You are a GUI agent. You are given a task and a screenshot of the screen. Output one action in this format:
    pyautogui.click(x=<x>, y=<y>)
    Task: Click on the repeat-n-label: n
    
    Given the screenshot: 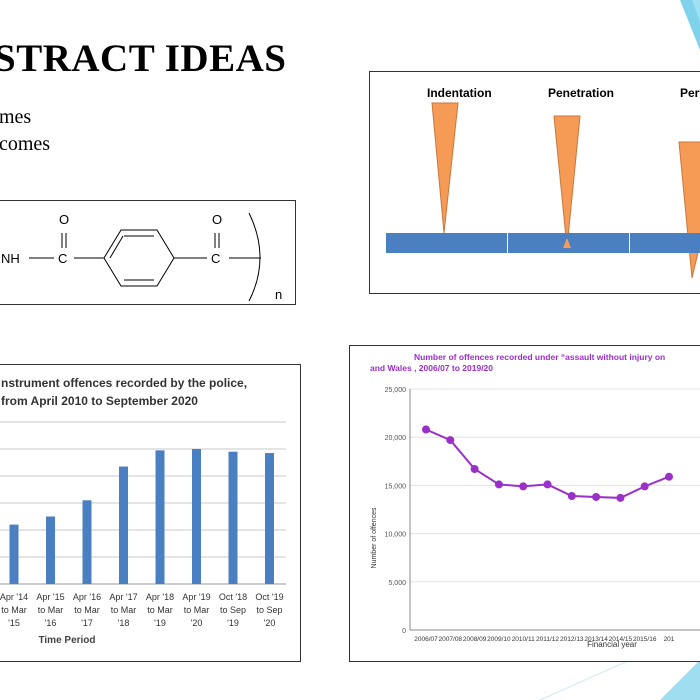 What is the action you would take?
    pyautogui.click(x=278, y=294)
    